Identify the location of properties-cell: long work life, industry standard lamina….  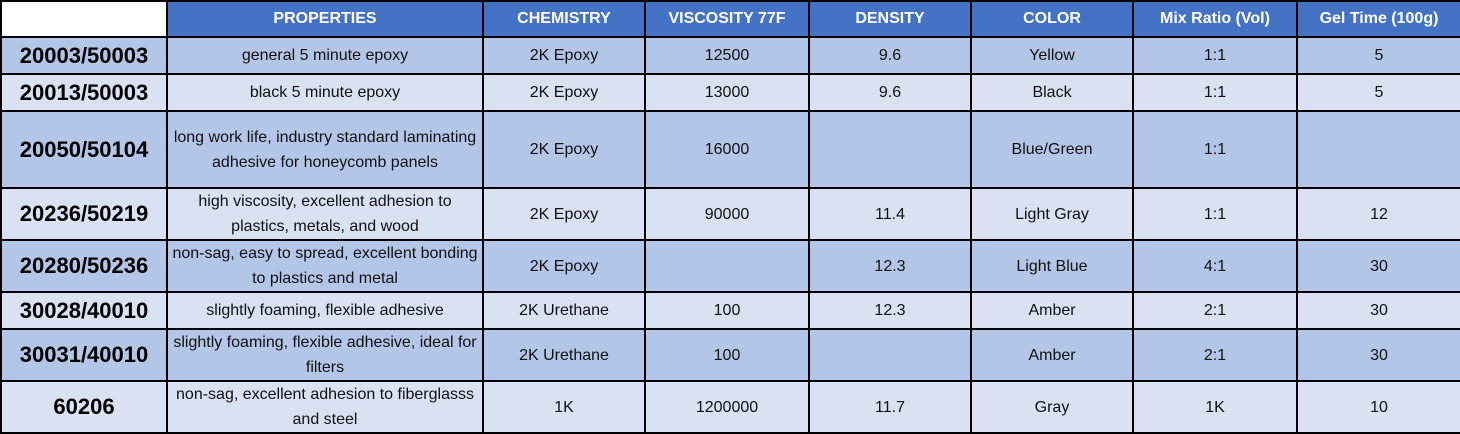
(325, 149).